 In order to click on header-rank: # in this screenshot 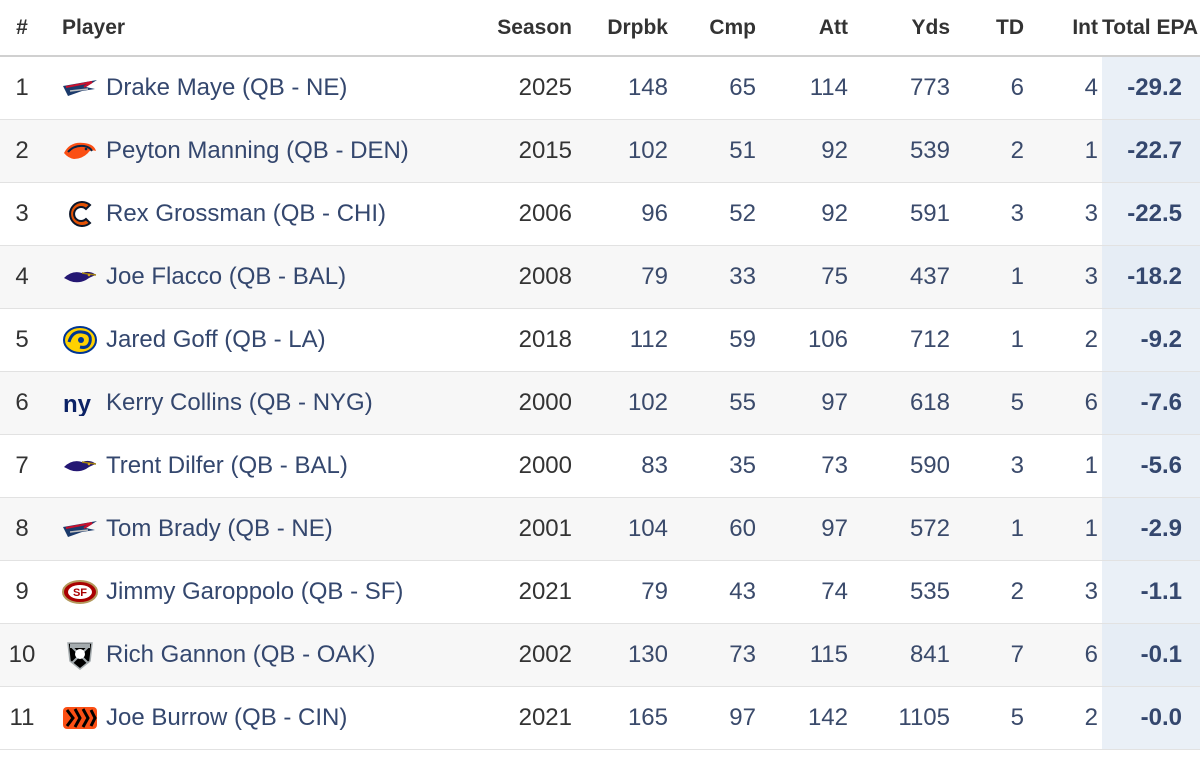, I will do `click(22, 28)`.